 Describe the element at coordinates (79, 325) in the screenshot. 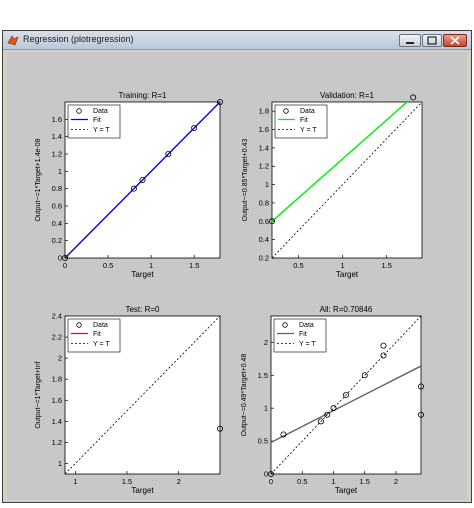

I see `plot3-legend-data-marker` at that location.